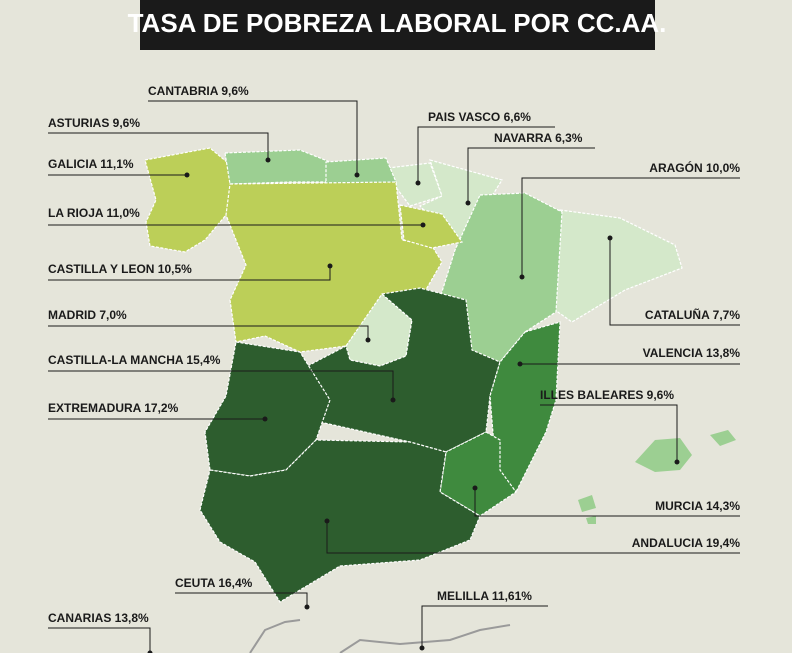  I want to click on region-label: NAVARRA 6,3%, so click(538, 138).